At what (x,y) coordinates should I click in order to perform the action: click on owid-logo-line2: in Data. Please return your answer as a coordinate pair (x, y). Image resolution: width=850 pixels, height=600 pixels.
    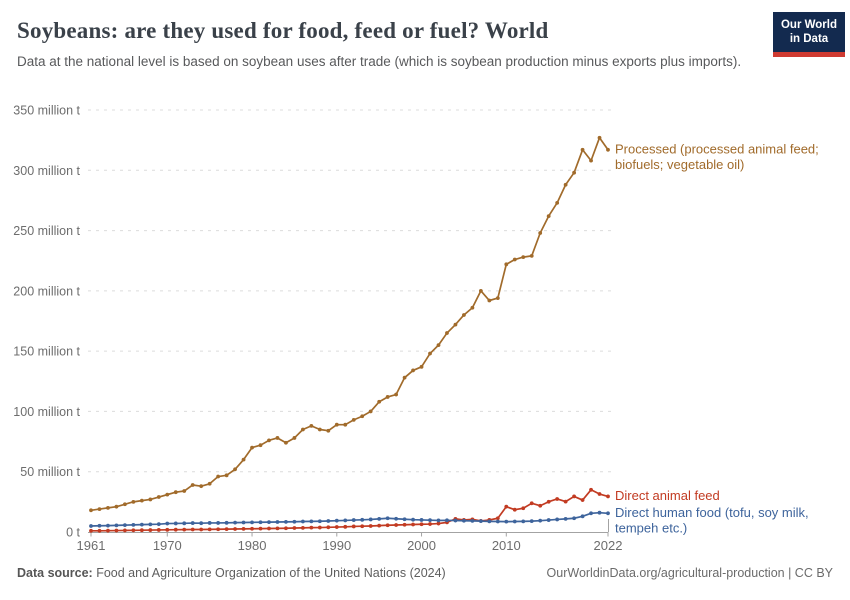
    Looking at the image, I should click on (809, 39).